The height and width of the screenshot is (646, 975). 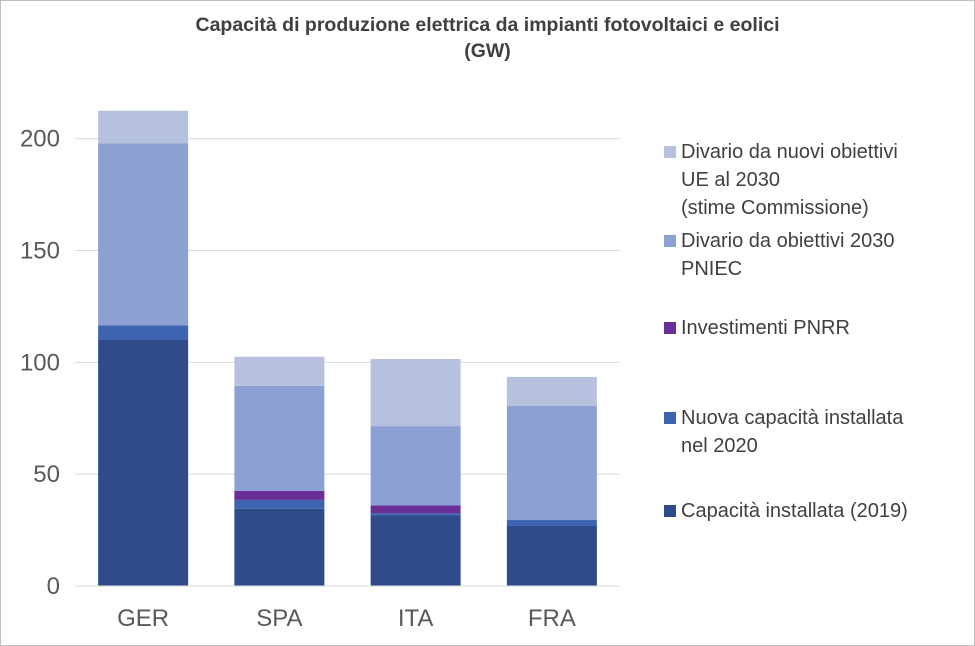 I want to click on chart-title-line-2: (GW), so click(x=487, y=51).